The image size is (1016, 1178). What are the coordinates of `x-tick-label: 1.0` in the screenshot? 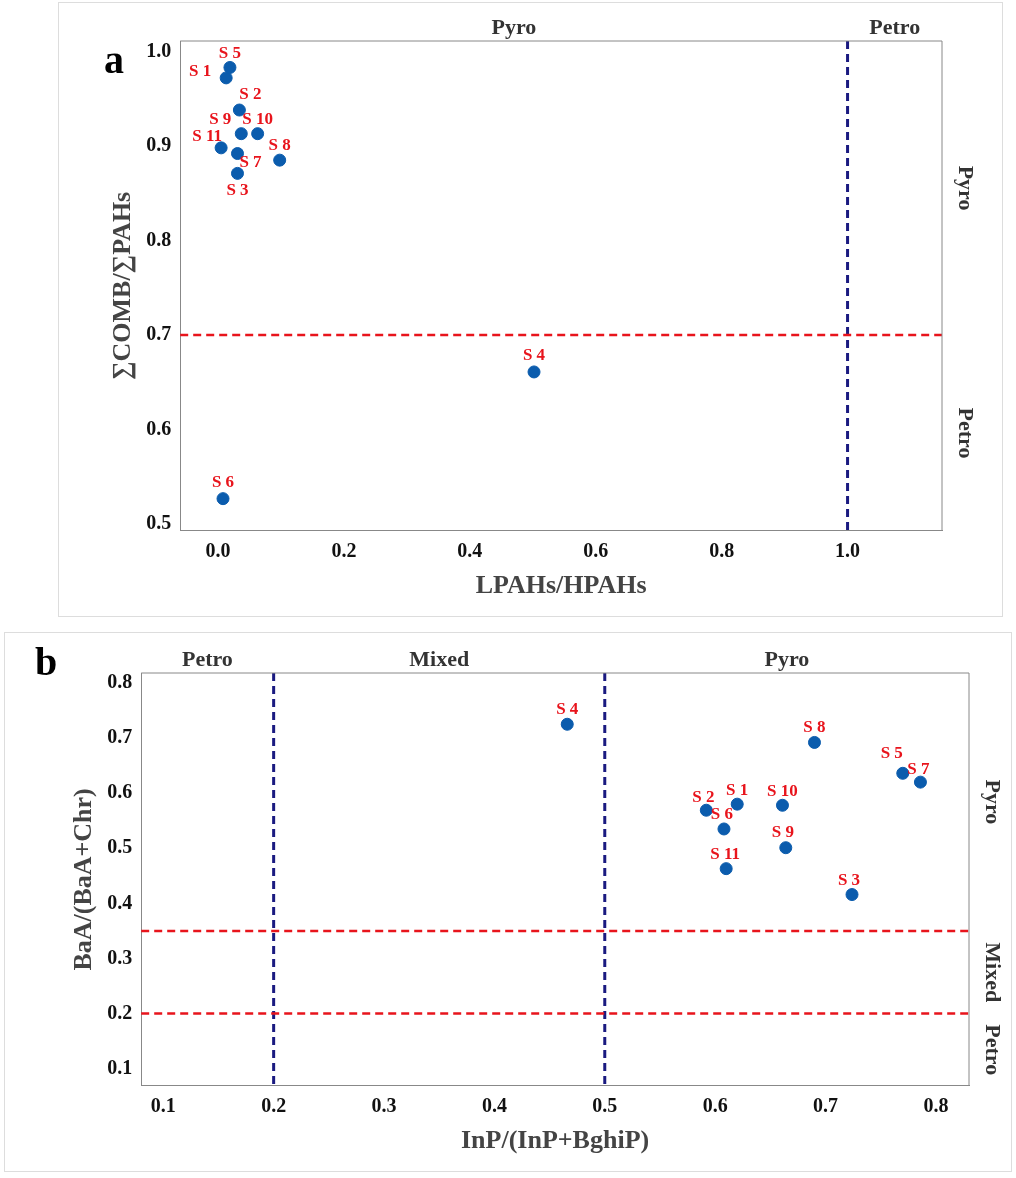 It's located at (848, 549).